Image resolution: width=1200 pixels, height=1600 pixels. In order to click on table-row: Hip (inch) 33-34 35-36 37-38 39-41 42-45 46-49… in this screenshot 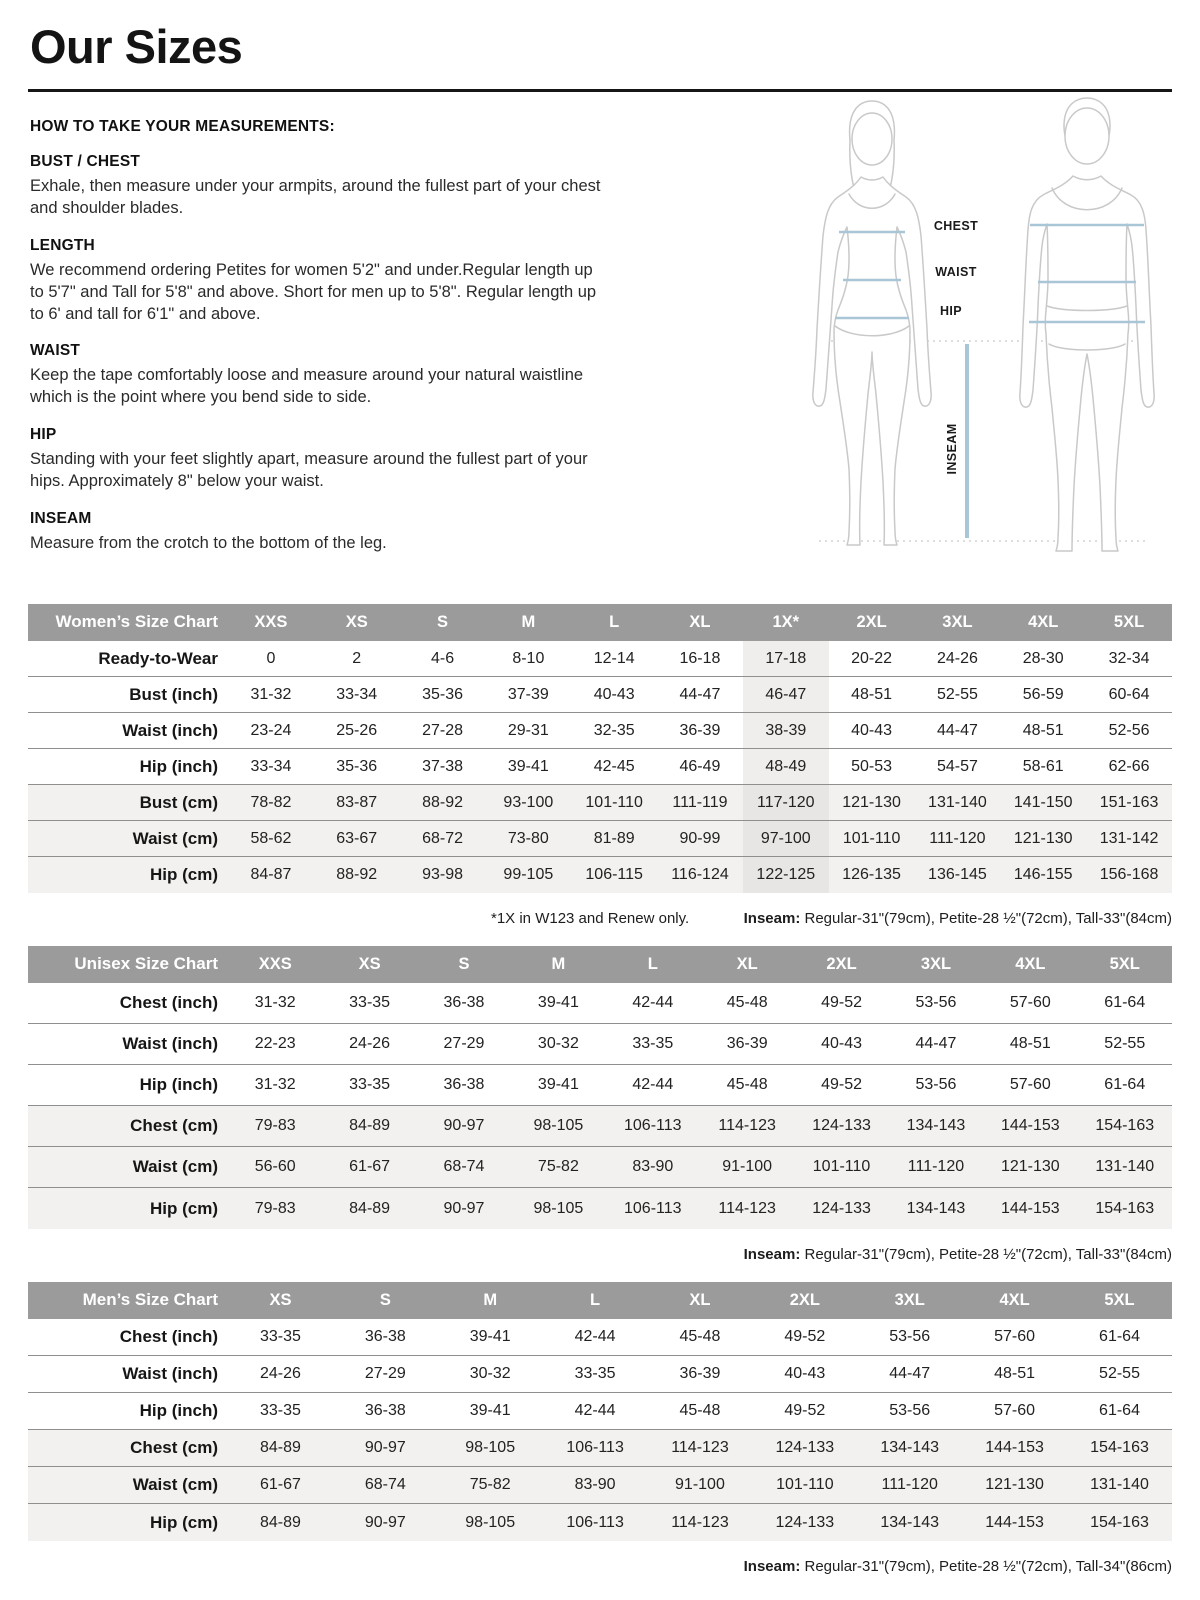, I will do `click(600, 766)`.